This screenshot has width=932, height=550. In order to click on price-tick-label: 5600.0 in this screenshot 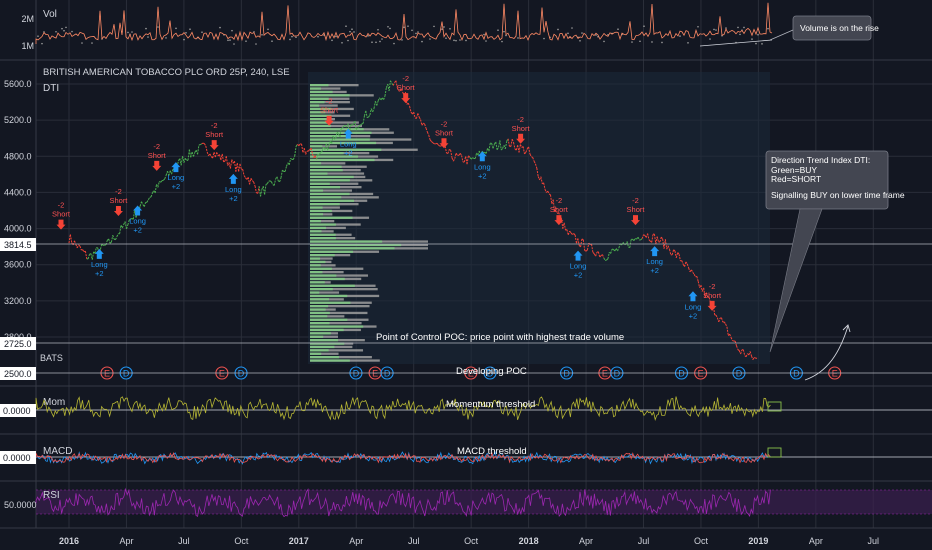, I will do `click(18, 84)`.